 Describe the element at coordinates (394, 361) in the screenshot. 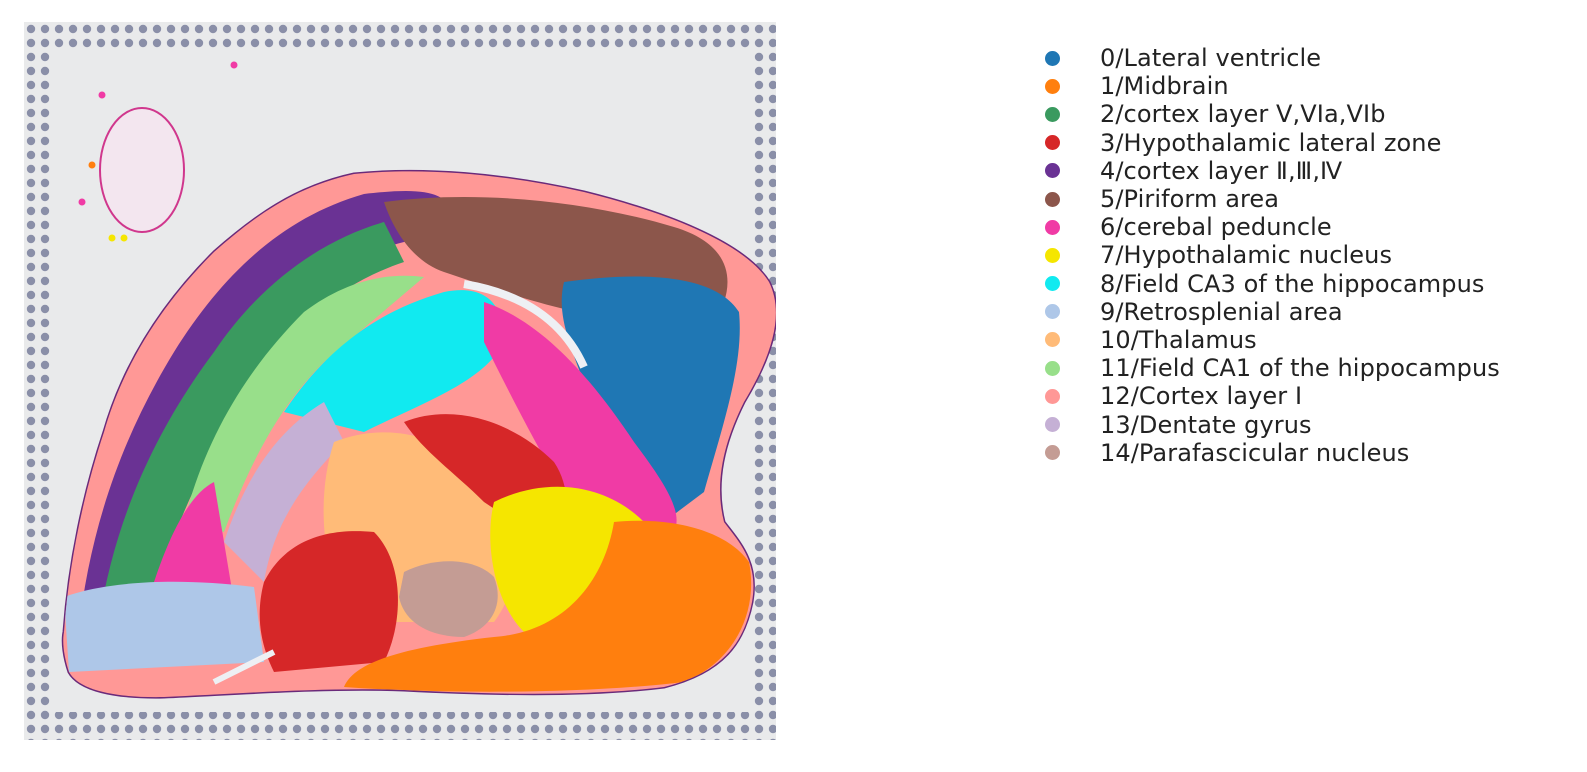

I see `region-field-ca3` at that location.